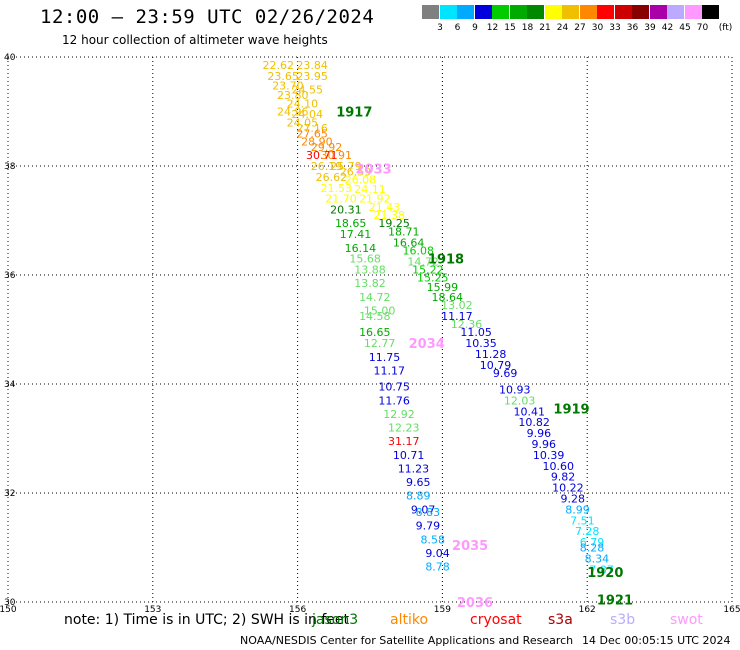 This screenshot has width=740, height=650. I want to click on data-point-label: 18.65, so click(351, 223).